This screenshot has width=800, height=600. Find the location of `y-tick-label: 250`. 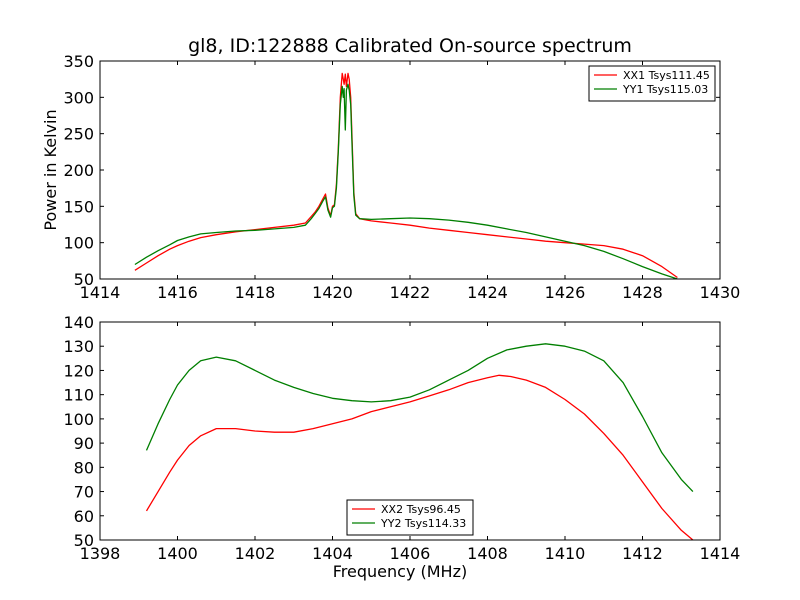

y-tick-label: 250 is located at coordinates (78, 134).